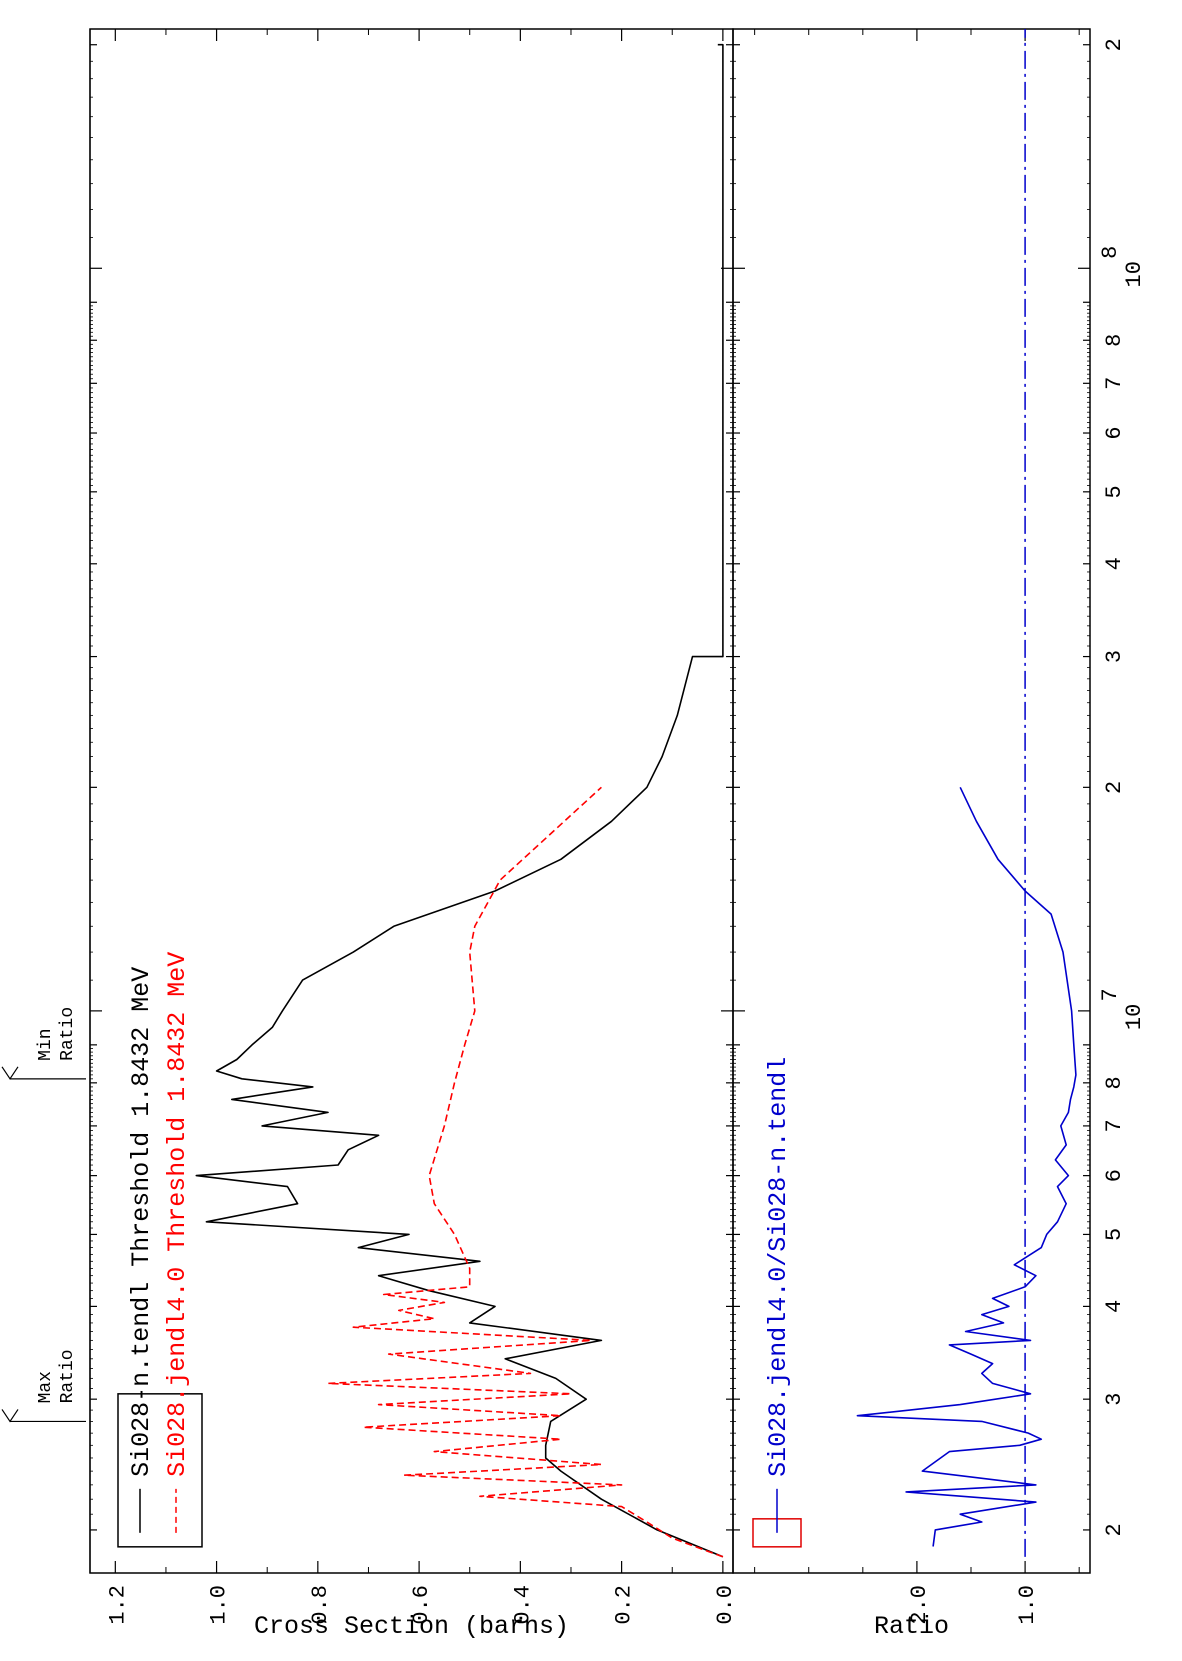 This screenshot has width=1182, height=1661. I want to click on ratio-axis-title: Ratio, so click(911, 1626).